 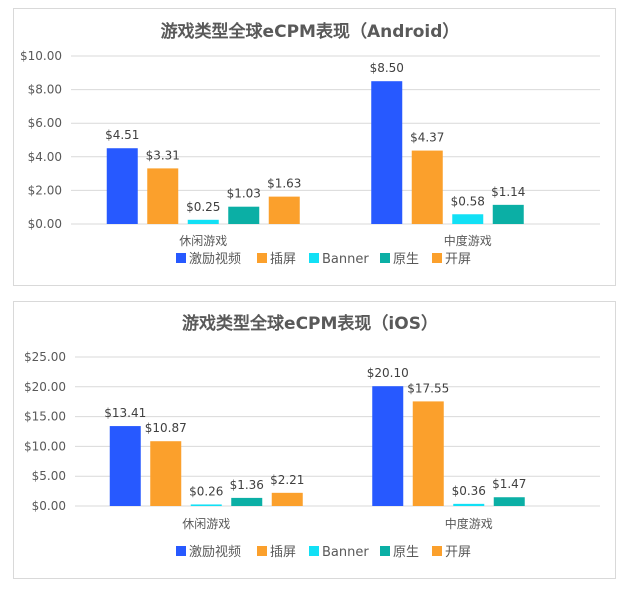 What do you see at coordinates (45, 157) in the screenshot?
I see `y-tick-label: $4.00` at bounding box center [45, 157].